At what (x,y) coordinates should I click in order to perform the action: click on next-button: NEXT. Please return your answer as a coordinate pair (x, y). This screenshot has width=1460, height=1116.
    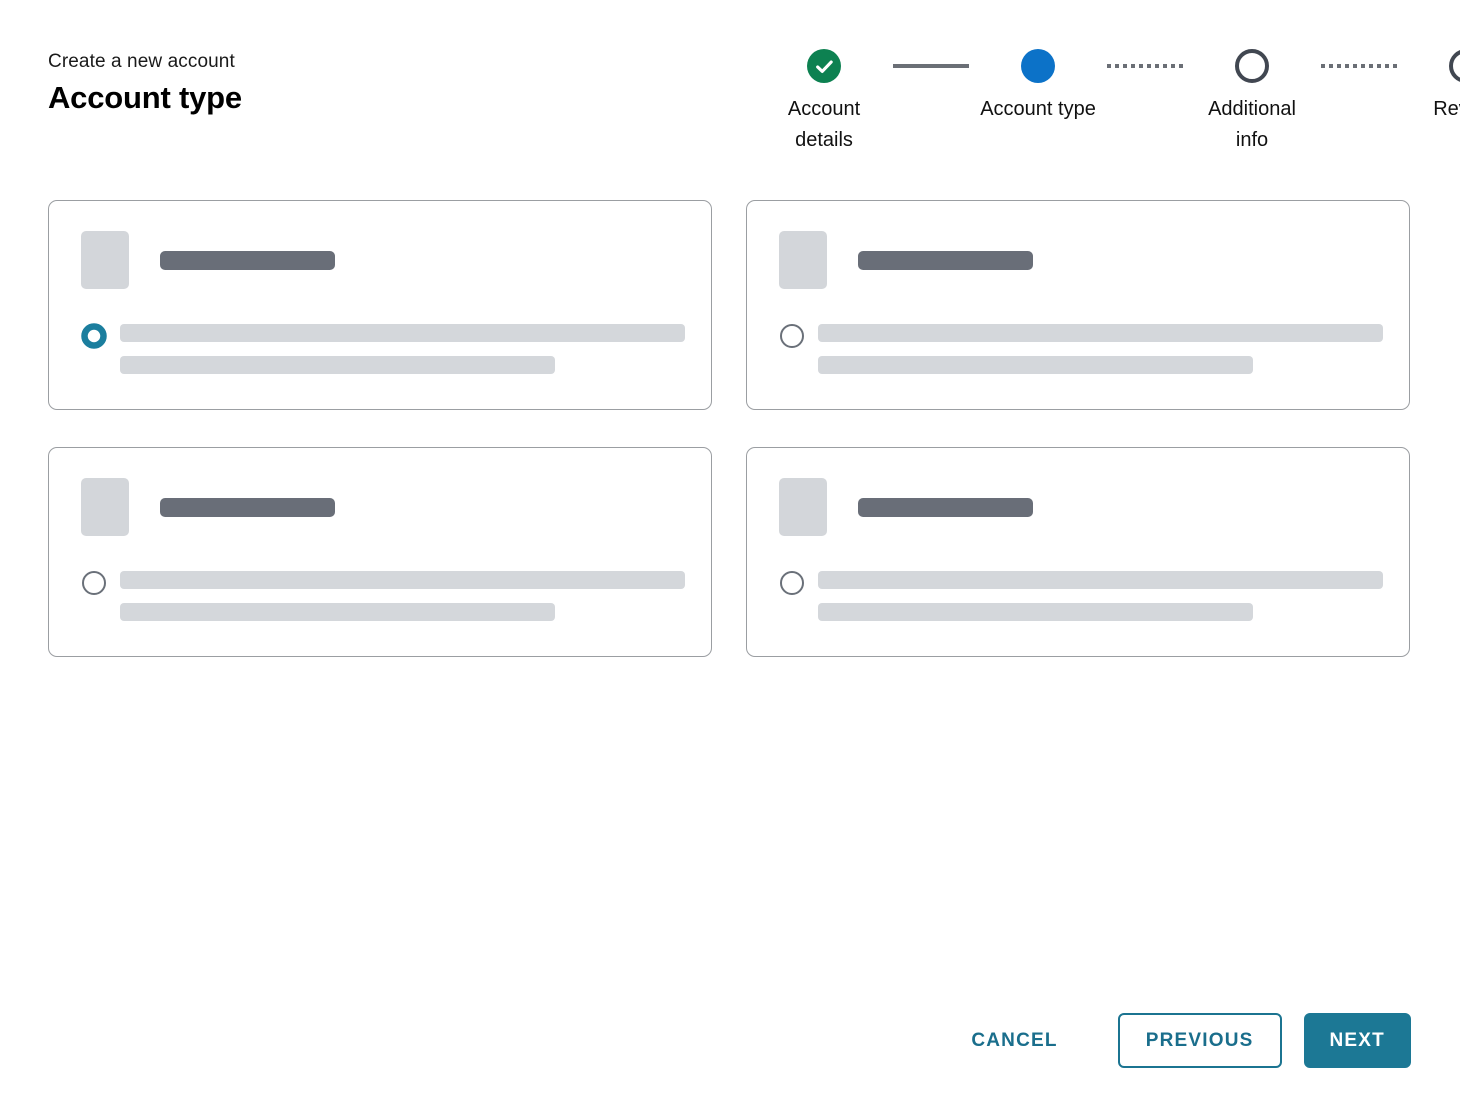
    Looking at the image, I should click on (1357, 1040).